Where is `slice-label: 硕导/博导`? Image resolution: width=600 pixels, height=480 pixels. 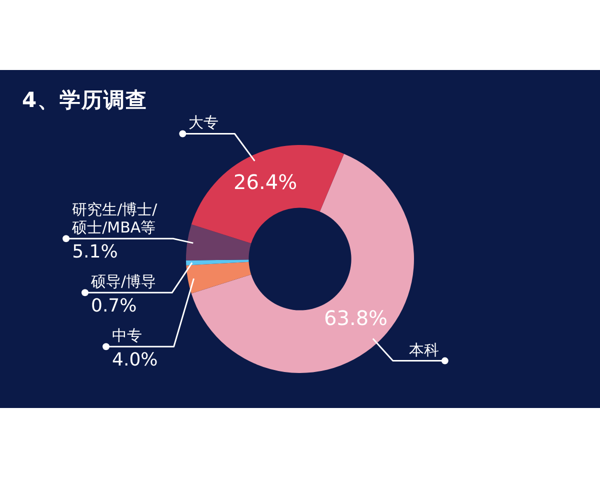
slice-label: 硕导/博导 is located at coordinates (123, 281).